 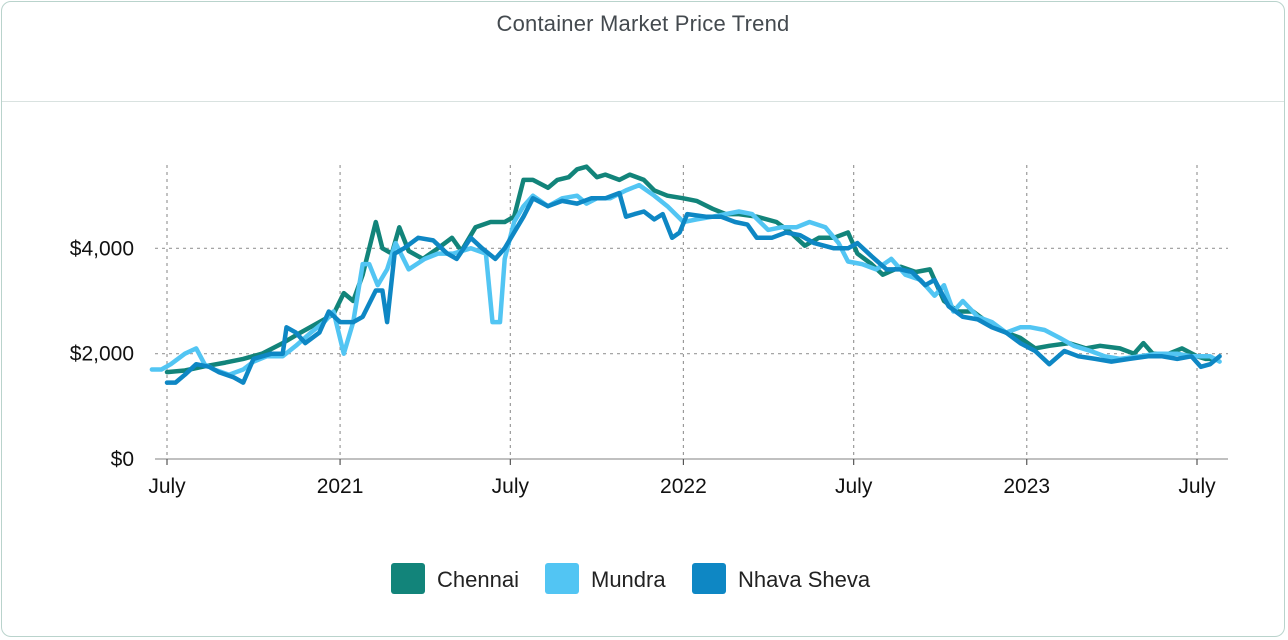 I want to click on x-tick-label: 2021, so click(x=340, y=486).